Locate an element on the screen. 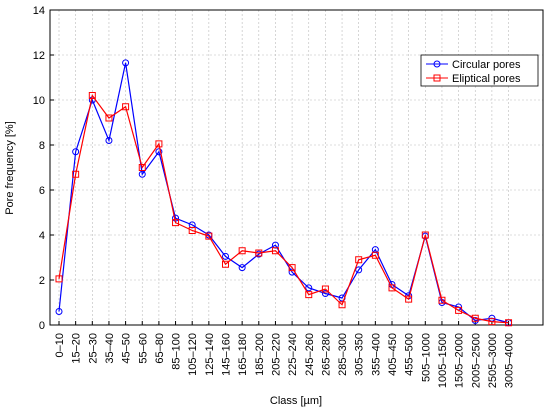  x-tick-label: 3005–4000 is located at coordinates (510, 360).